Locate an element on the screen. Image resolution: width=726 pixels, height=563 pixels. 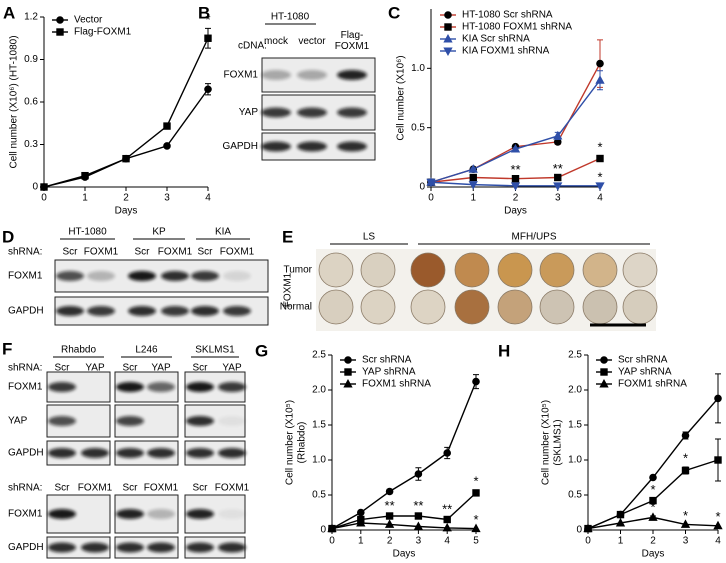
legend-label: HT-1080 FOXM1 shRNA is located at coordinates (517, 27).